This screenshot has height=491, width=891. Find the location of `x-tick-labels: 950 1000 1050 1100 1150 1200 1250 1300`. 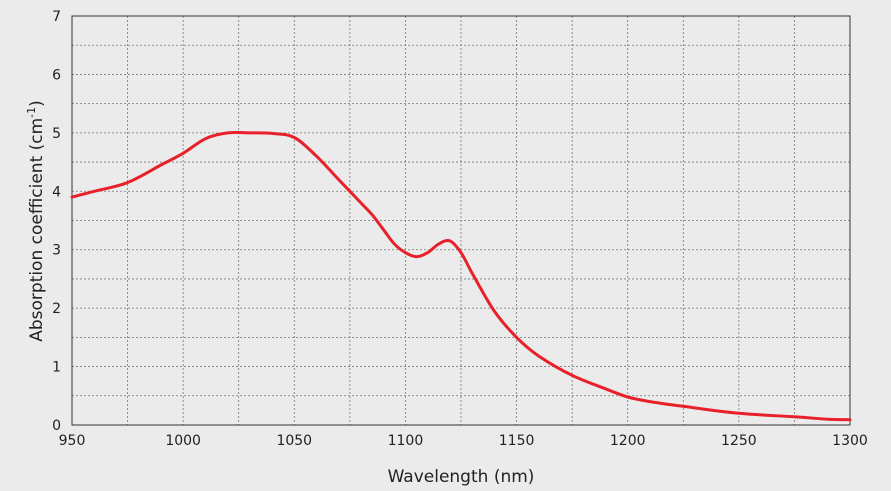

x-tick-labels: 950 1000 1050 1100 1150 1200 1250 1300 is located at coordinates (463, 441).